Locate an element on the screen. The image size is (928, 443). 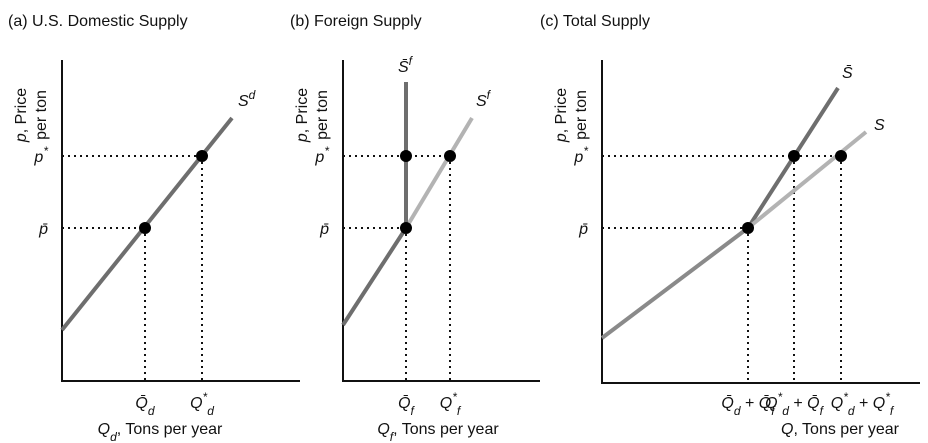
panel-title: (a) U.S. Domestic Supply is located at coordinates (98, 21).